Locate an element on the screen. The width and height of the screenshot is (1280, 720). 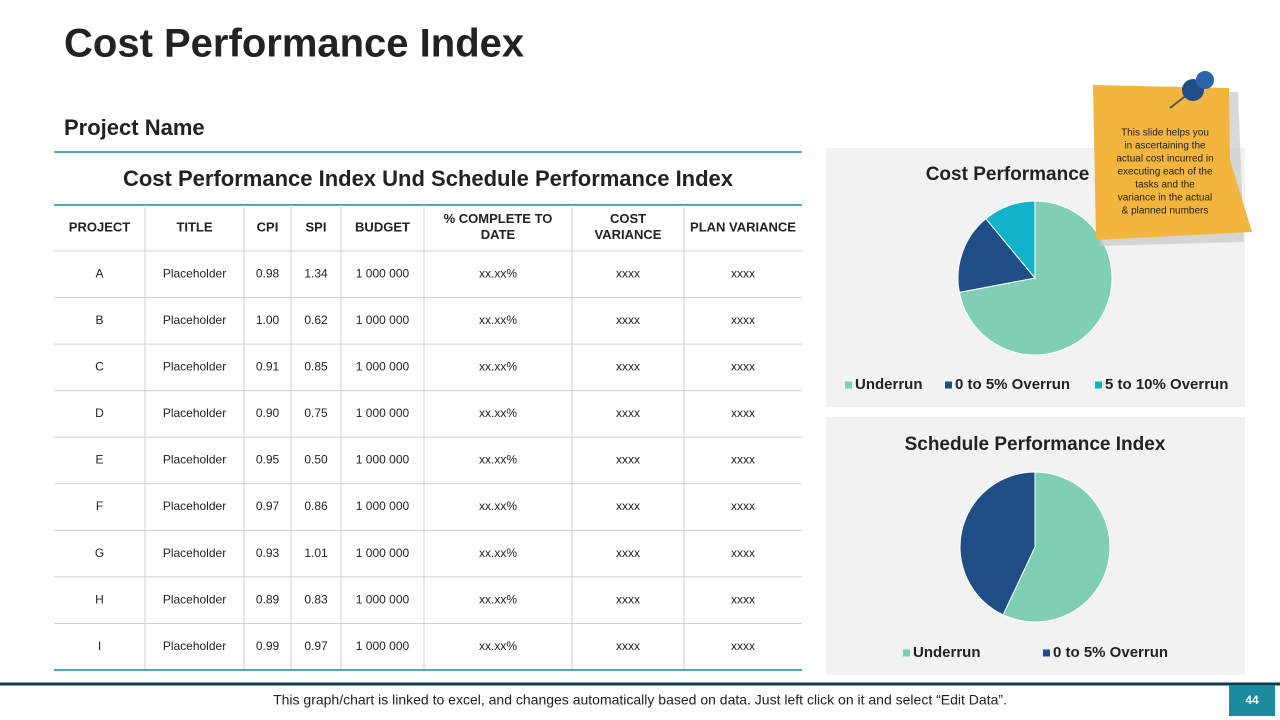
chart-title: Schedule Performance Index is located at coordinates (1035, 444).